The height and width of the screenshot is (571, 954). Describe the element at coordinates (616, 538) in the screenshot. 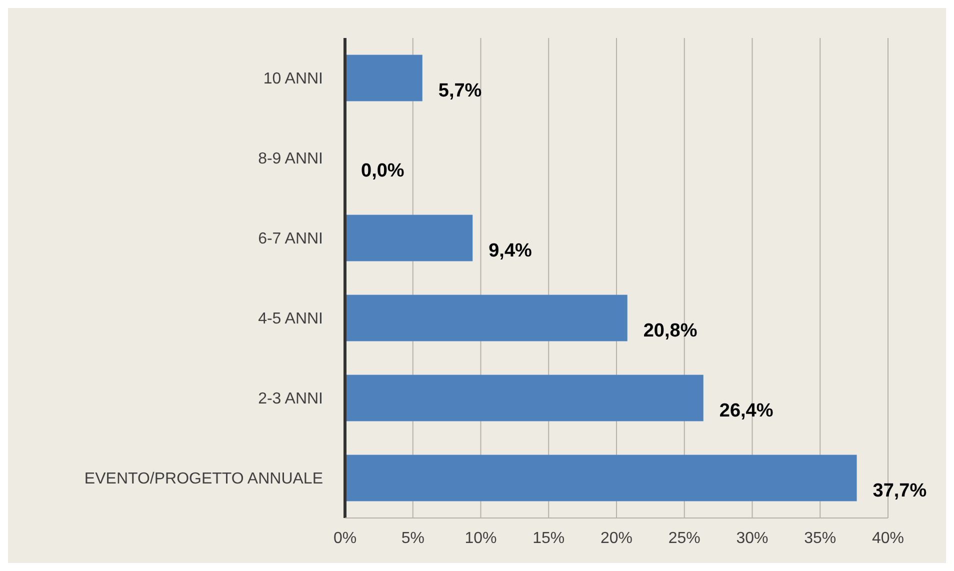

I see `x-tick-label: 20%` at that location.